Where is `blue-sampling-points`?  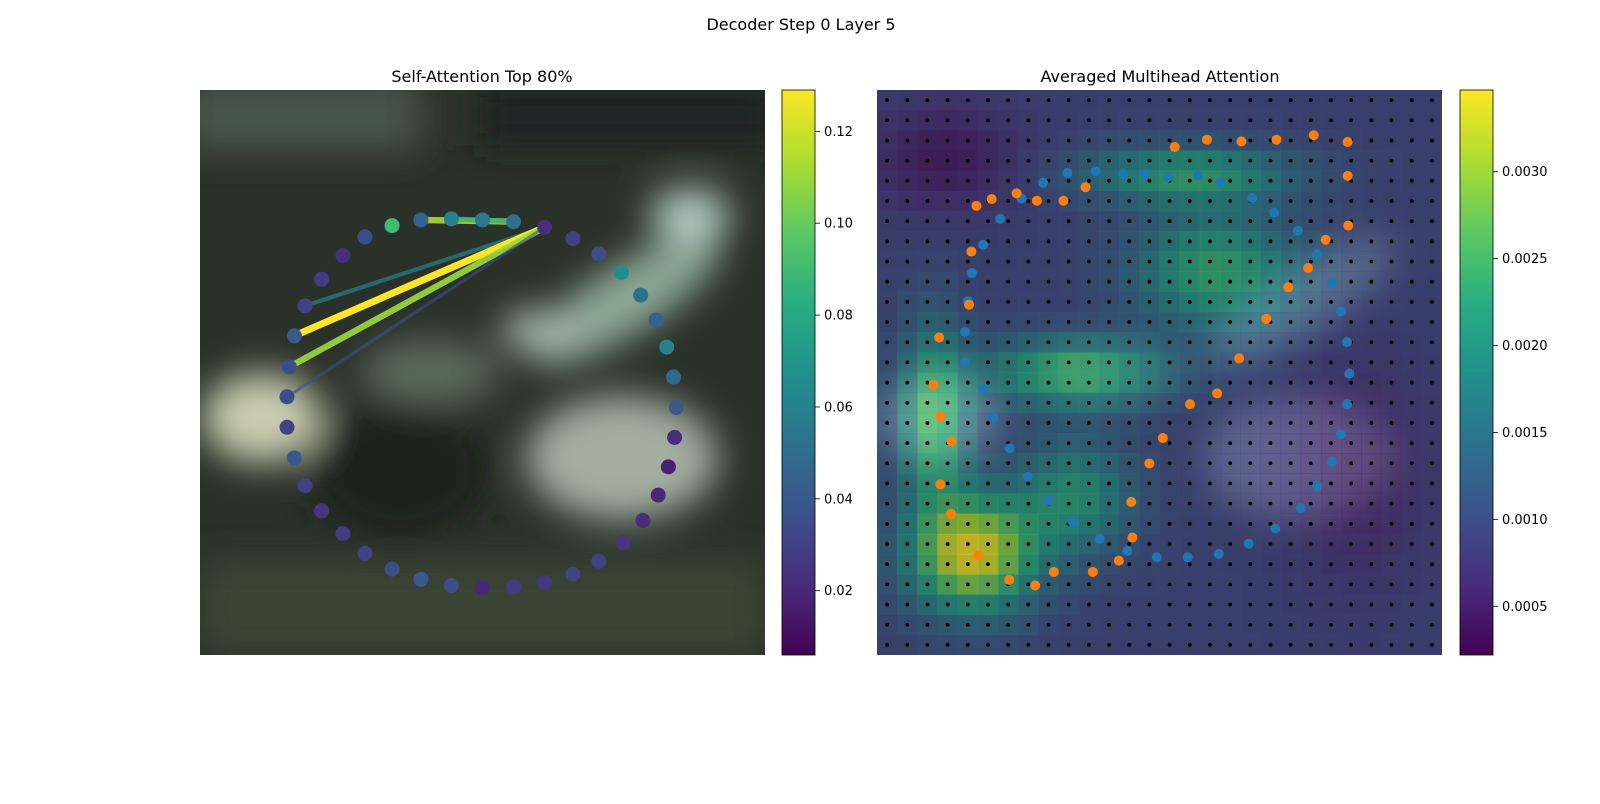 blue-sampling-points is located at coordinates (1157, 364).